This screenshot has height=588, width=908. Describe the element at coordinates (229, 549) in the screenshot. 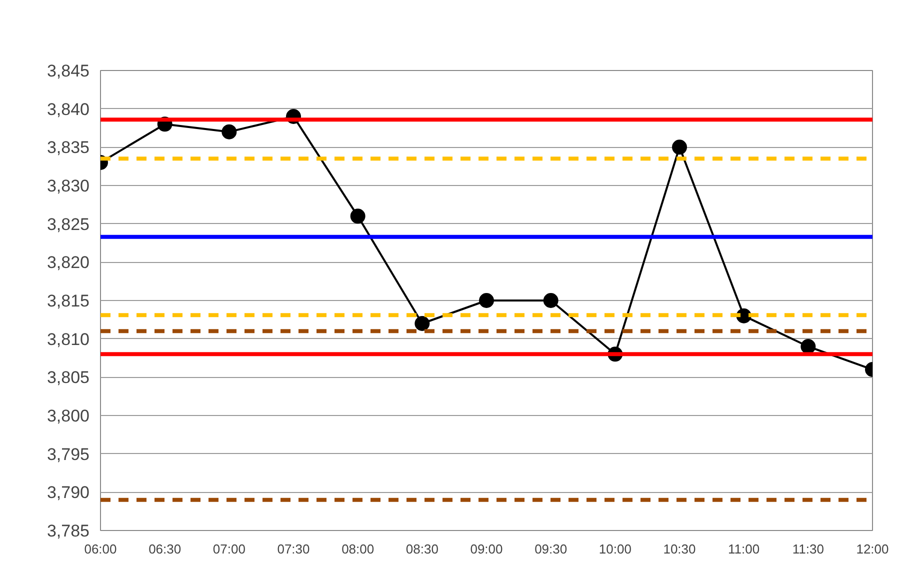

I see `x-tick-label: 07:00` at that location.